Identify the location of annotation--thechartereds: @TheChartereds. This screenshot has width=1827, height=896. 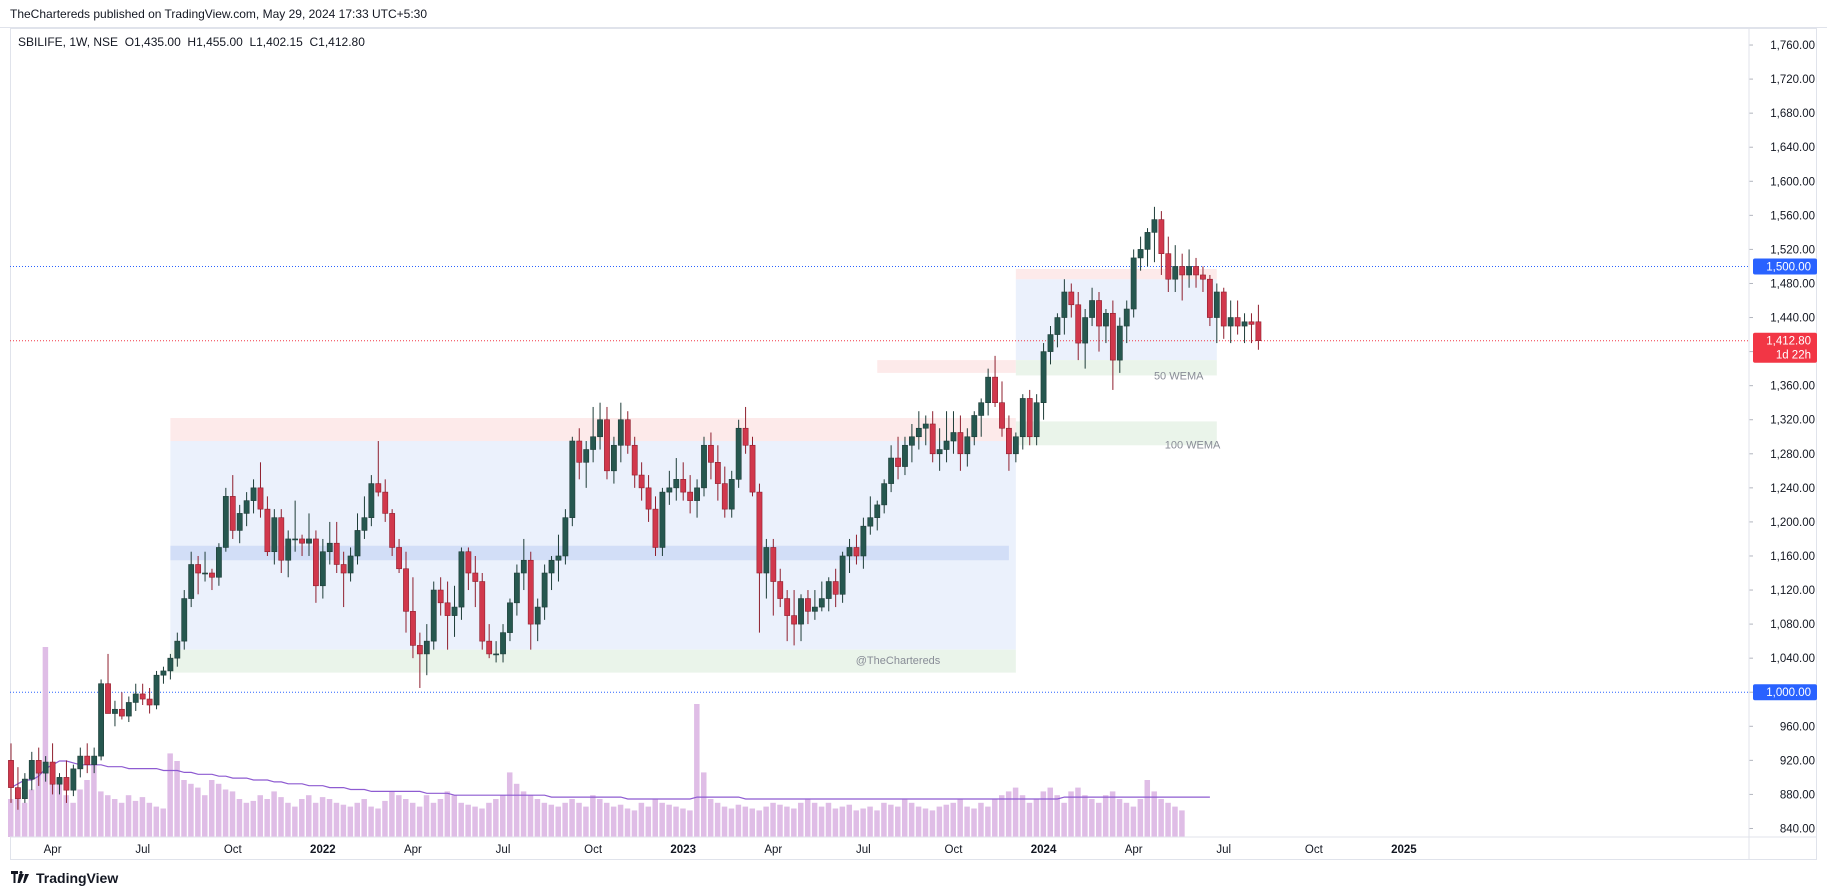
(898, 661).